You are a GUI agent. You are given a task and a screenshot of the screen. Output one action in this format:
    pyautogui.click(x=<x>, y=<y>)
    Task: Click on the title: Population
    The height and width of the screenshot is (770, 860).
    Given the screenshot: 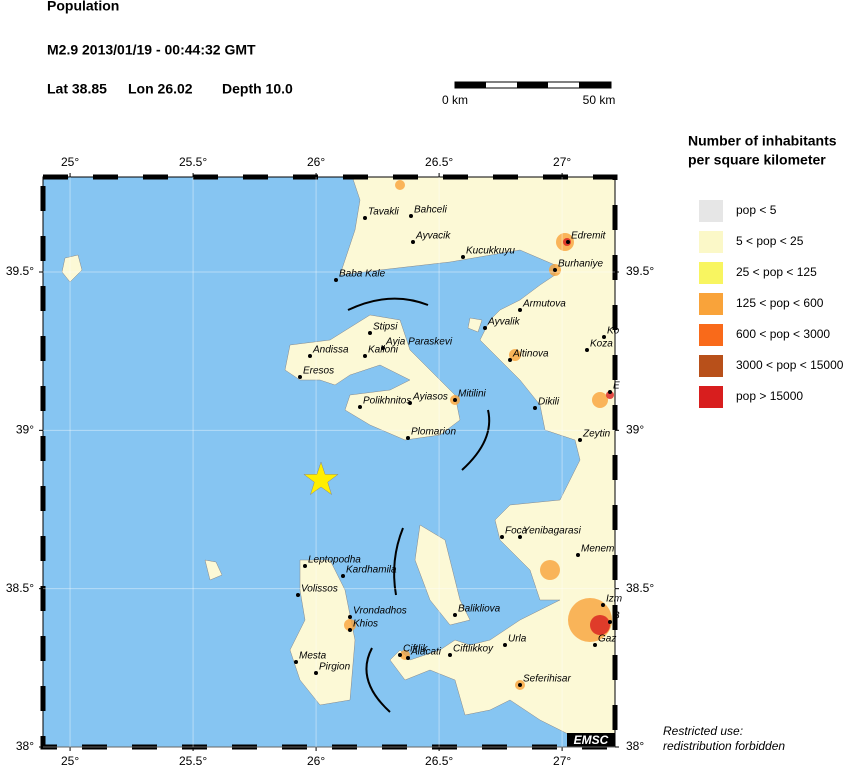 What is the action you would take?
    pyautogui.click(x=83, y=7)
    